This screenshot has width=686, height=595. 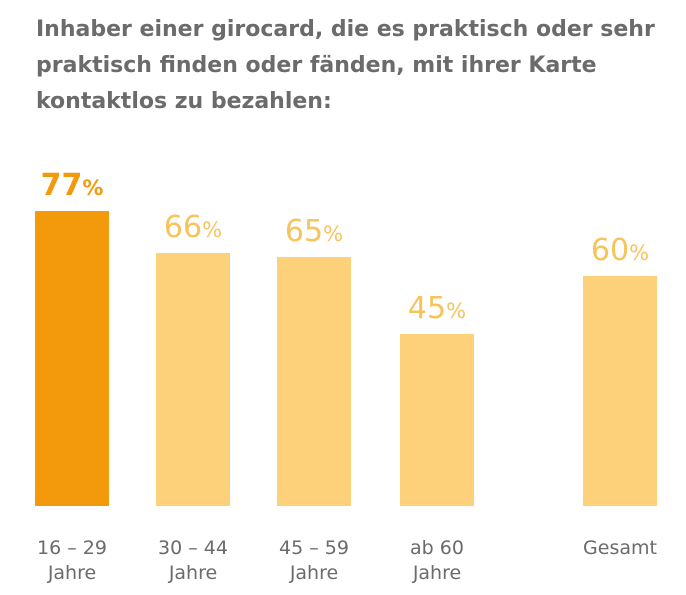 What do you see at coordinates (314, 548) in the screenshot?
I see `category-line1: 45 – 59` at bounding box center [314, 548].